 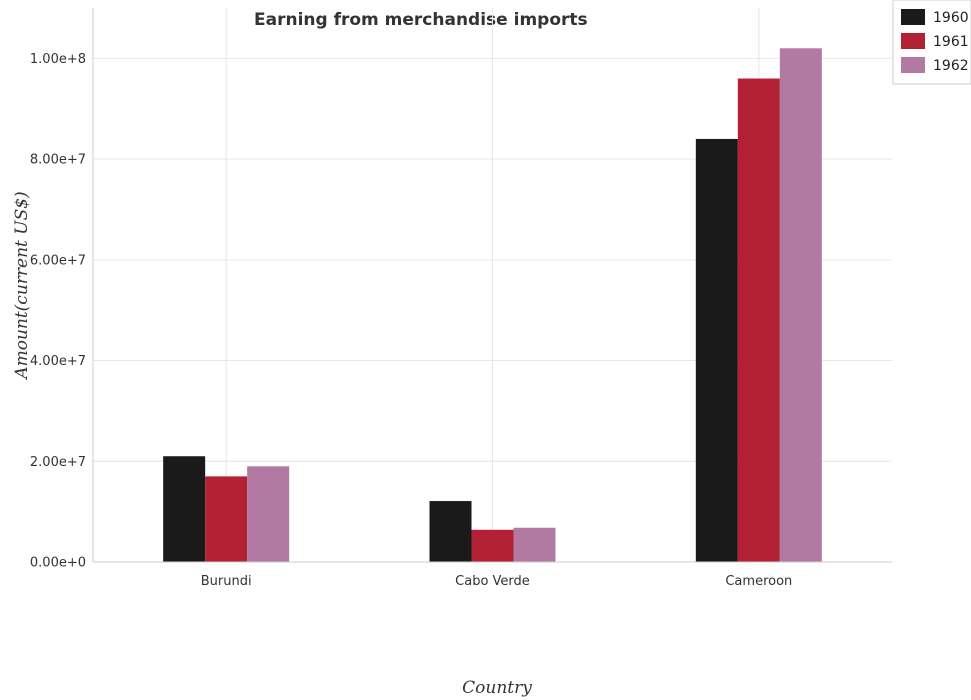 What do you see at coordinates (758, 581) in the screenshot?
I see `x-tick-label: Cameroon` at bounding box center [758, 581].